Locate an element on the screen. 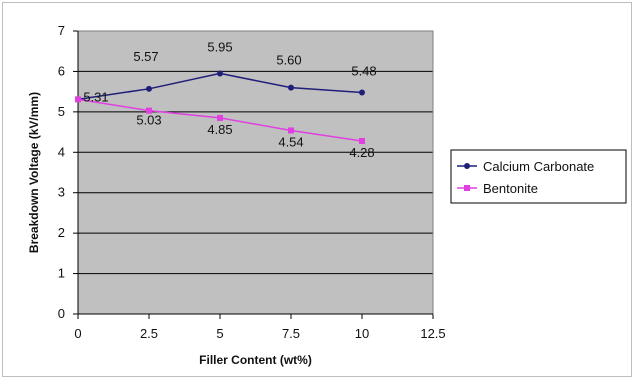 The width and height of the screenshot is (636, 381). data-labels: 5.57 5.95 5.60 5.48 5.31 5.03 4.85 4.54 4.28 is located at coordinates (229, 99).